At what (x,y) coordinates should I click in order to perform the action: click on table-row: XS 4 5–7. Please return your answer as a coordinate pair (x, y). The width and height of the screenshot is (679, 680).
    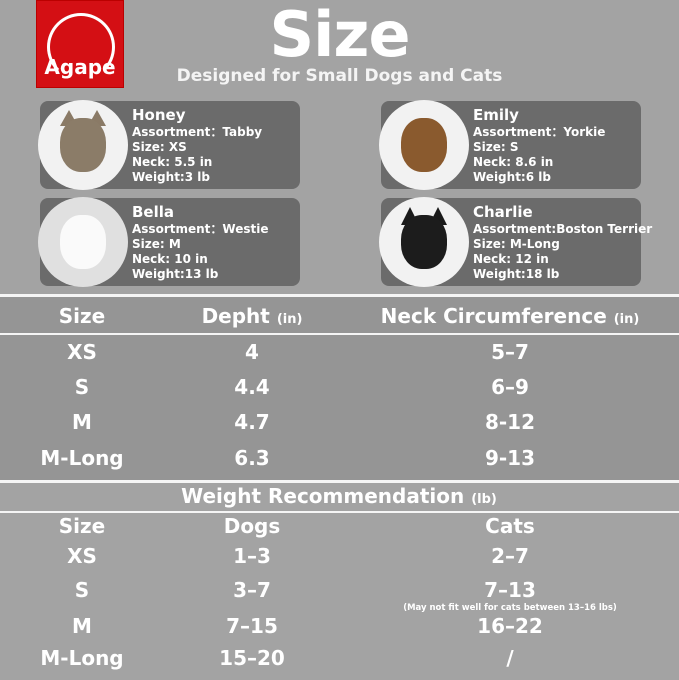
    Looking at the image, I should click on (339, 357).